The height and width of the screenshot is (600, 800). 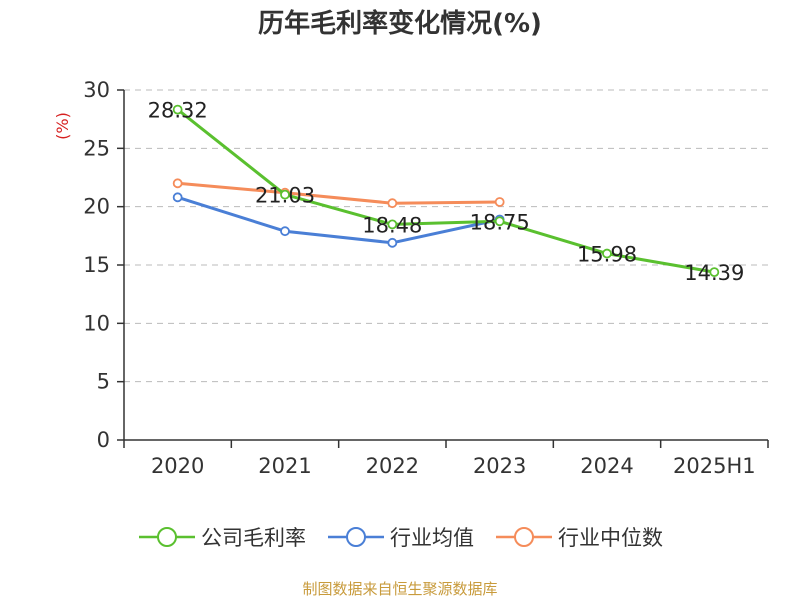 I want to click on y-tick-label: 25, so click(x=96, y=148).